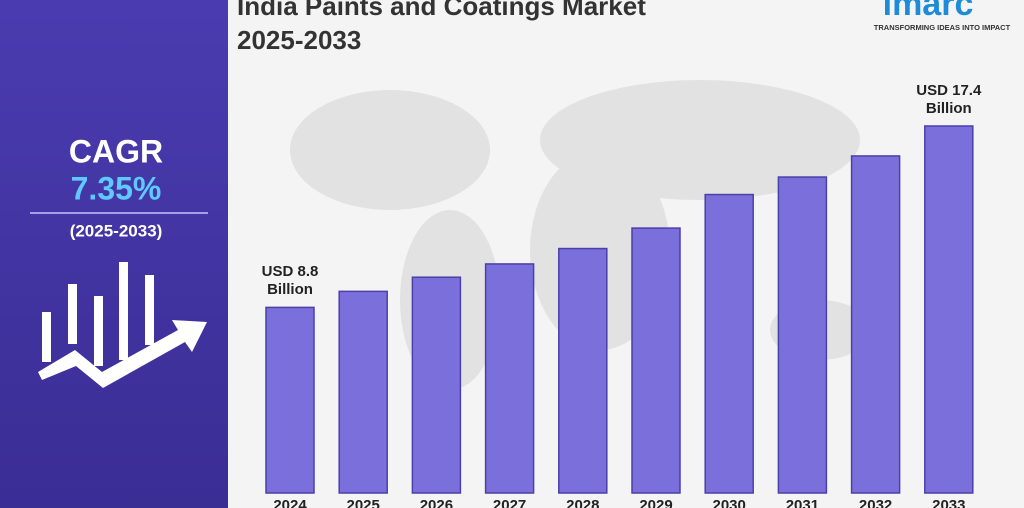  Describe the element at coordinates (942, 27) in the screenshot. I see `logo-tagline: TRANSFORMING IDEAS INTO IMPACT` at that location.